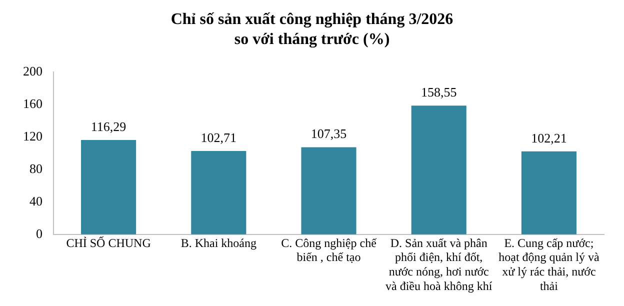  Describe the element at coordinates (36, 168) in the screenshot. I see `y-tick-label: 80` at that location.